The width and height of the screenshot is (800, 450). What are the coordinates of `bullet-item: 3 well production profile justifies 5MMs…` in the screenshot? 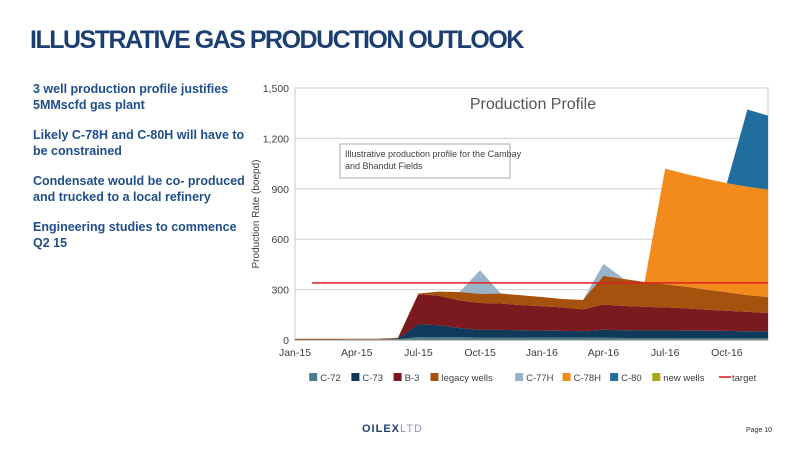 It's located at (131, 97).